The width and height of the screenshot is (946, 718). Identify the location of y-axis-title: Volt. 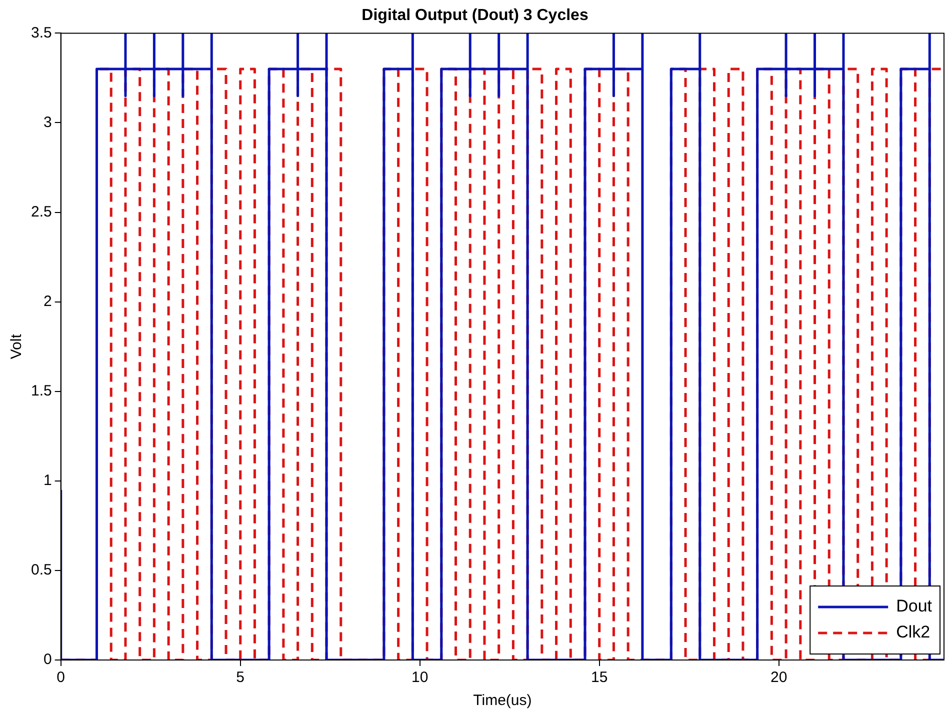
(17, 346).